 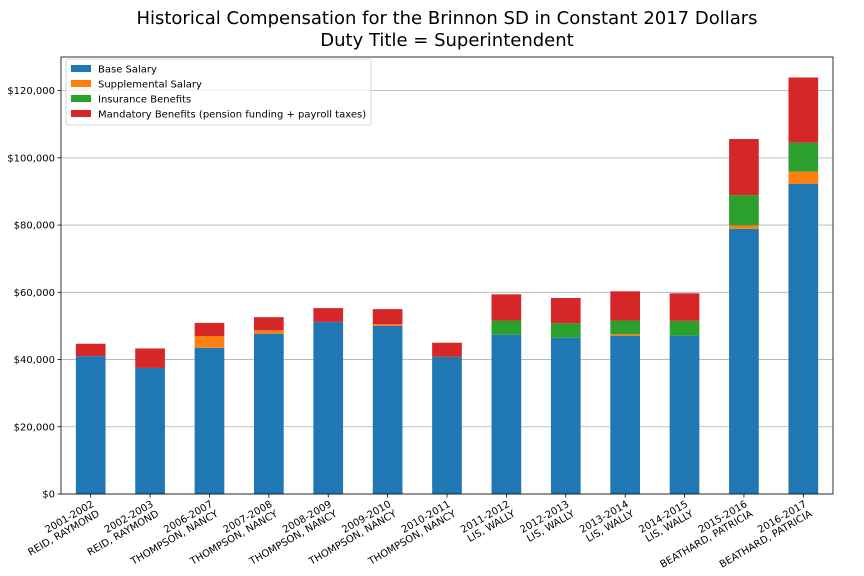 What do you see at coordinates (488, 522) in the screenshot?
I see `x-tick-label: 2011-2012LIS, WALLY` at bounding box center [488, 522].